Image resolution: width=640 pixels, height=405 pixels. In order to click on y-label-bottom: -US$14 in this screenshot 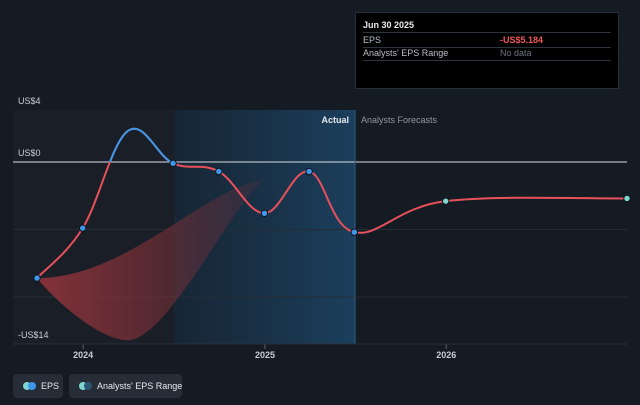, I will do `click(33, 335)`.